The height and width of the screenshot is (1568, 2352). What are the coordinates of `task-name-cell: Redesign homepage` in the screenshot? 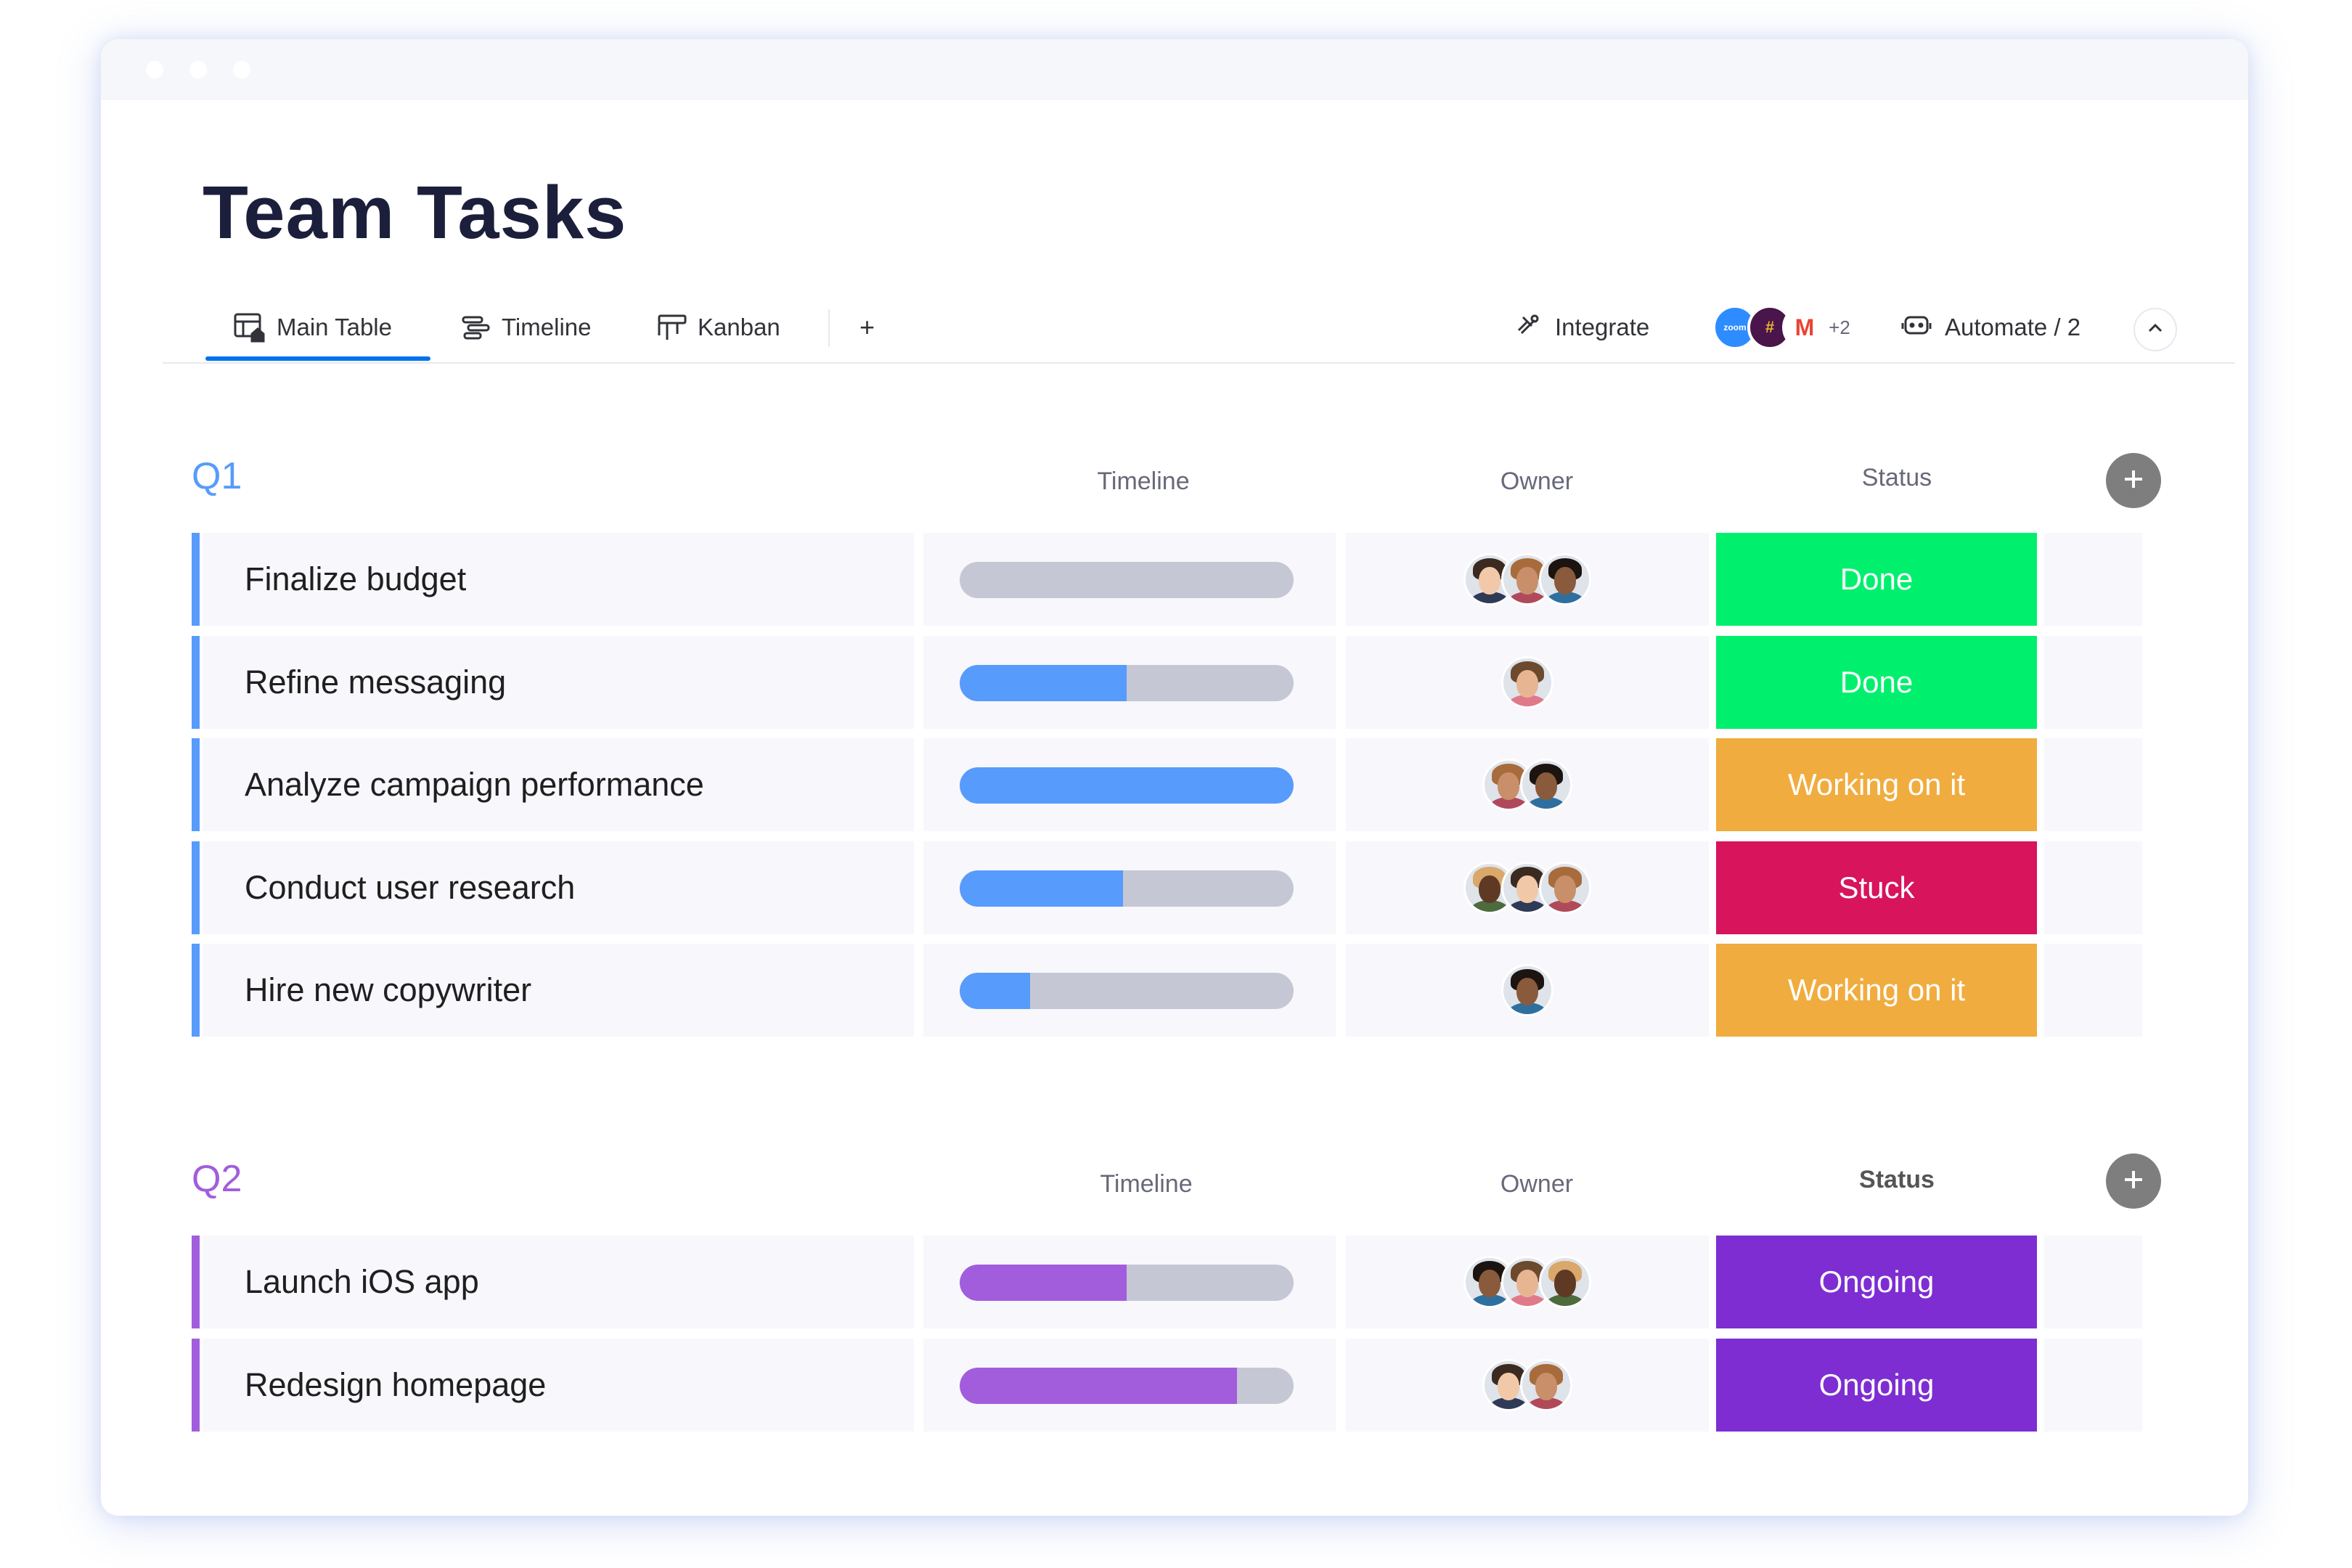 It's located at (559, 1385).